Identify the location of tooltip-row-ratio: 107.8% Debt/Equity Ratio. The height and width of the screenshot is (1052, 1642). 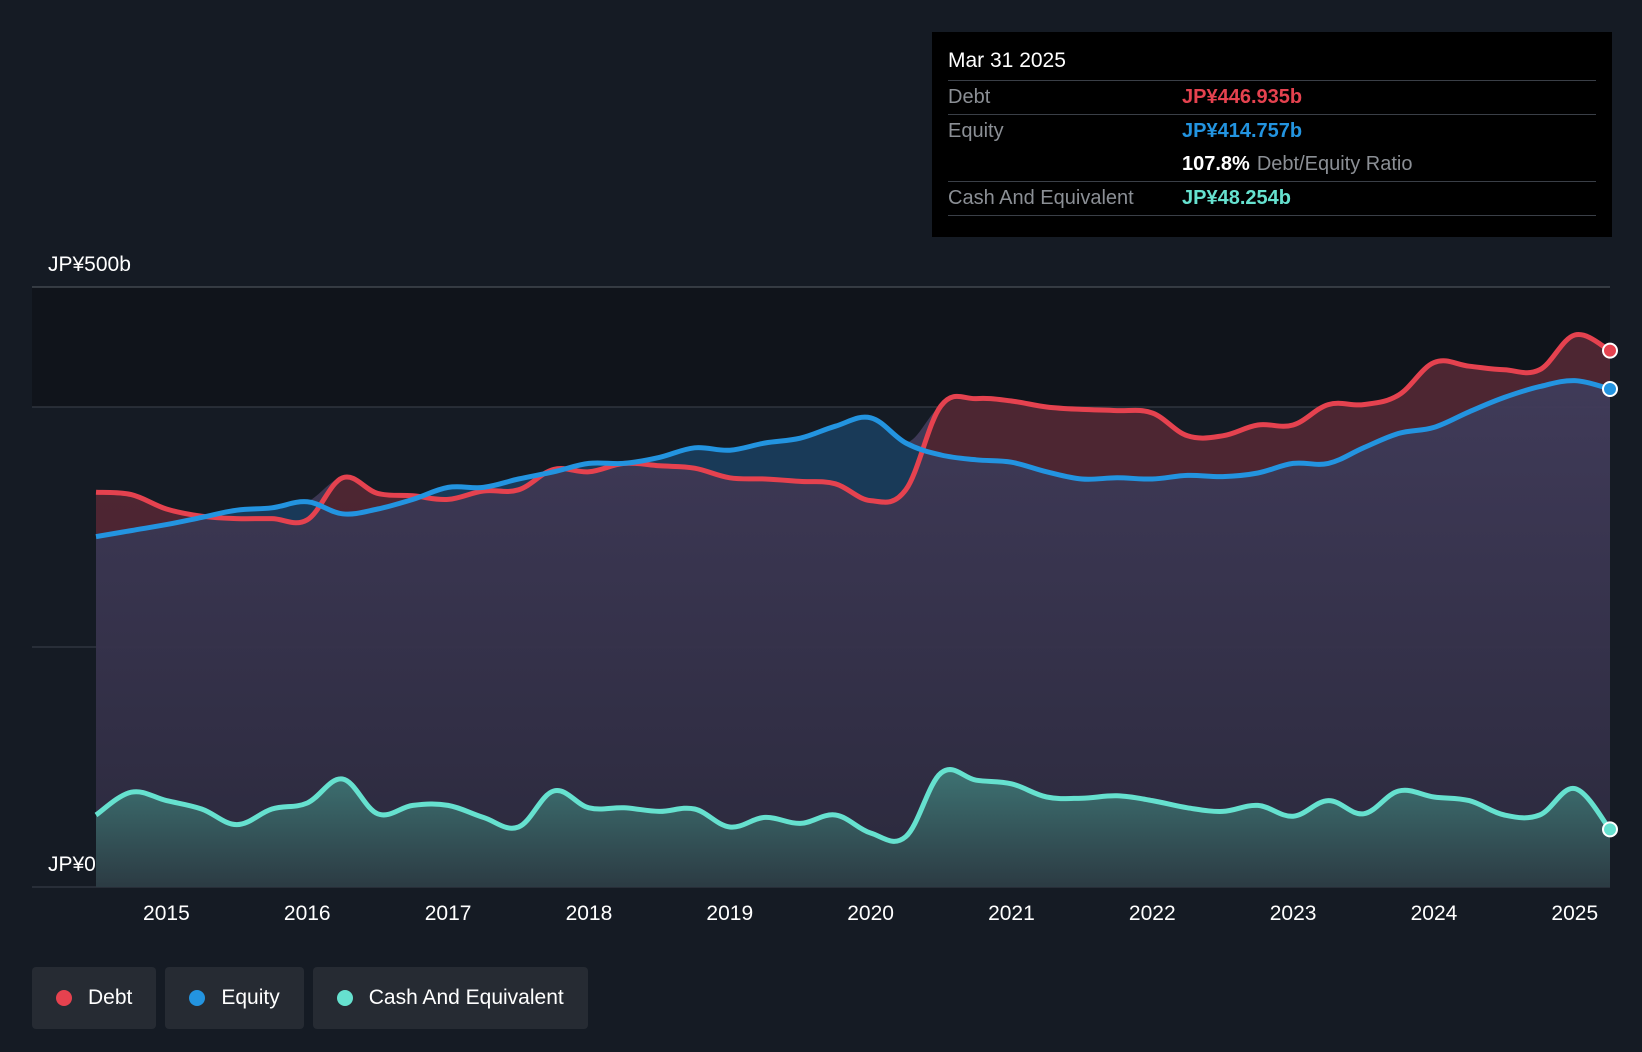
(1272, 164).